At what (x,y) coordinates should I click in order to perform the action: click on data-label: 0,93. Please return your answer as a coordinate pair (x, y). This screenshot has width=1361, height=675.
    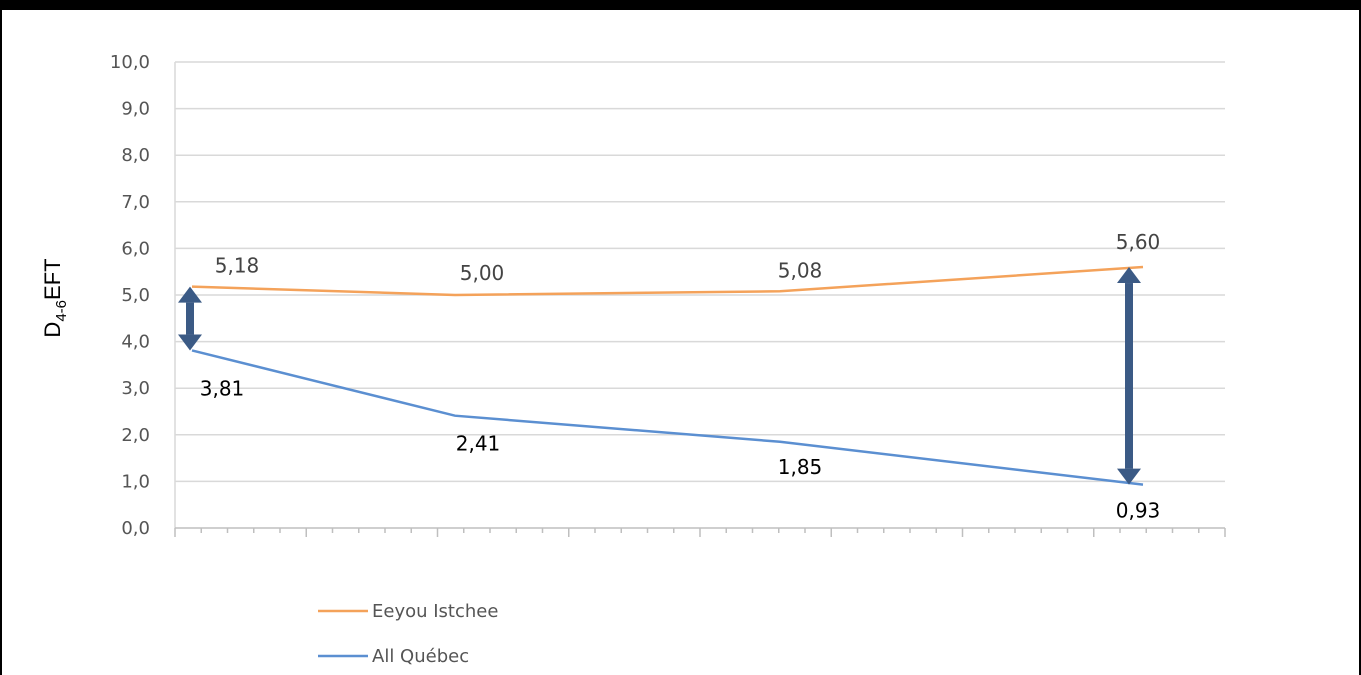
    Looking at the image, I should click on (1138, 511).